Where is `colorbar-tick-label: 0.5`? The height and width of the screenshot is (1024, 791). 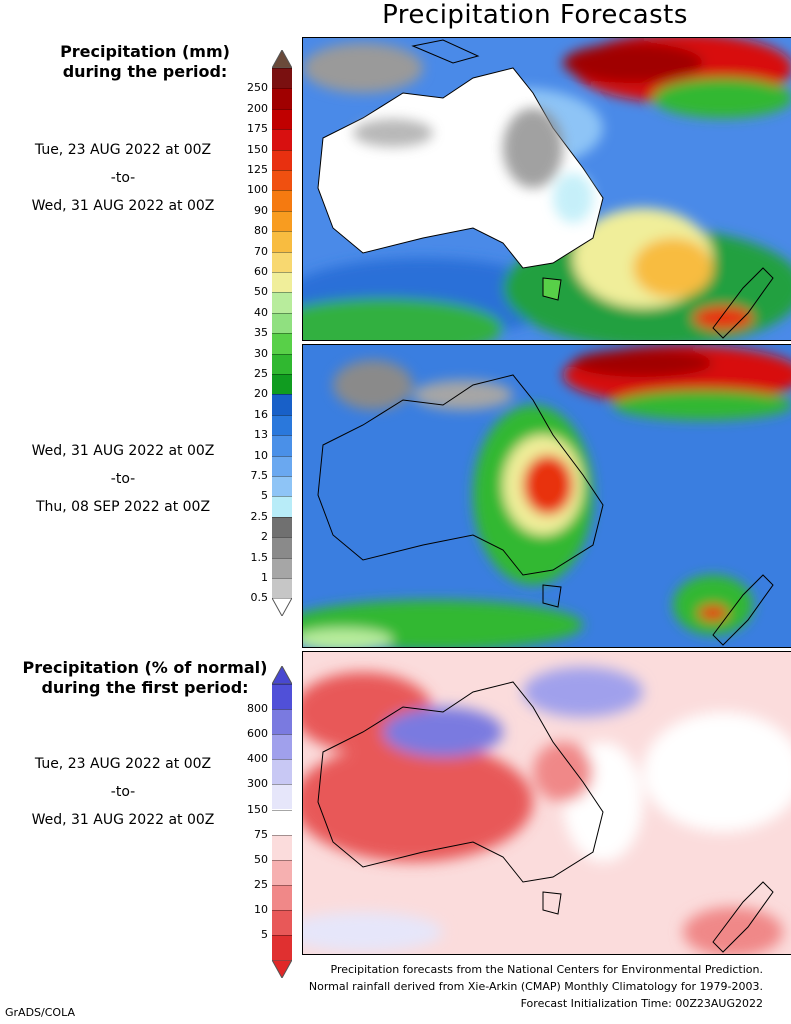 colorbar-tick-label: 0.5 is located at coordinates (259, 598).